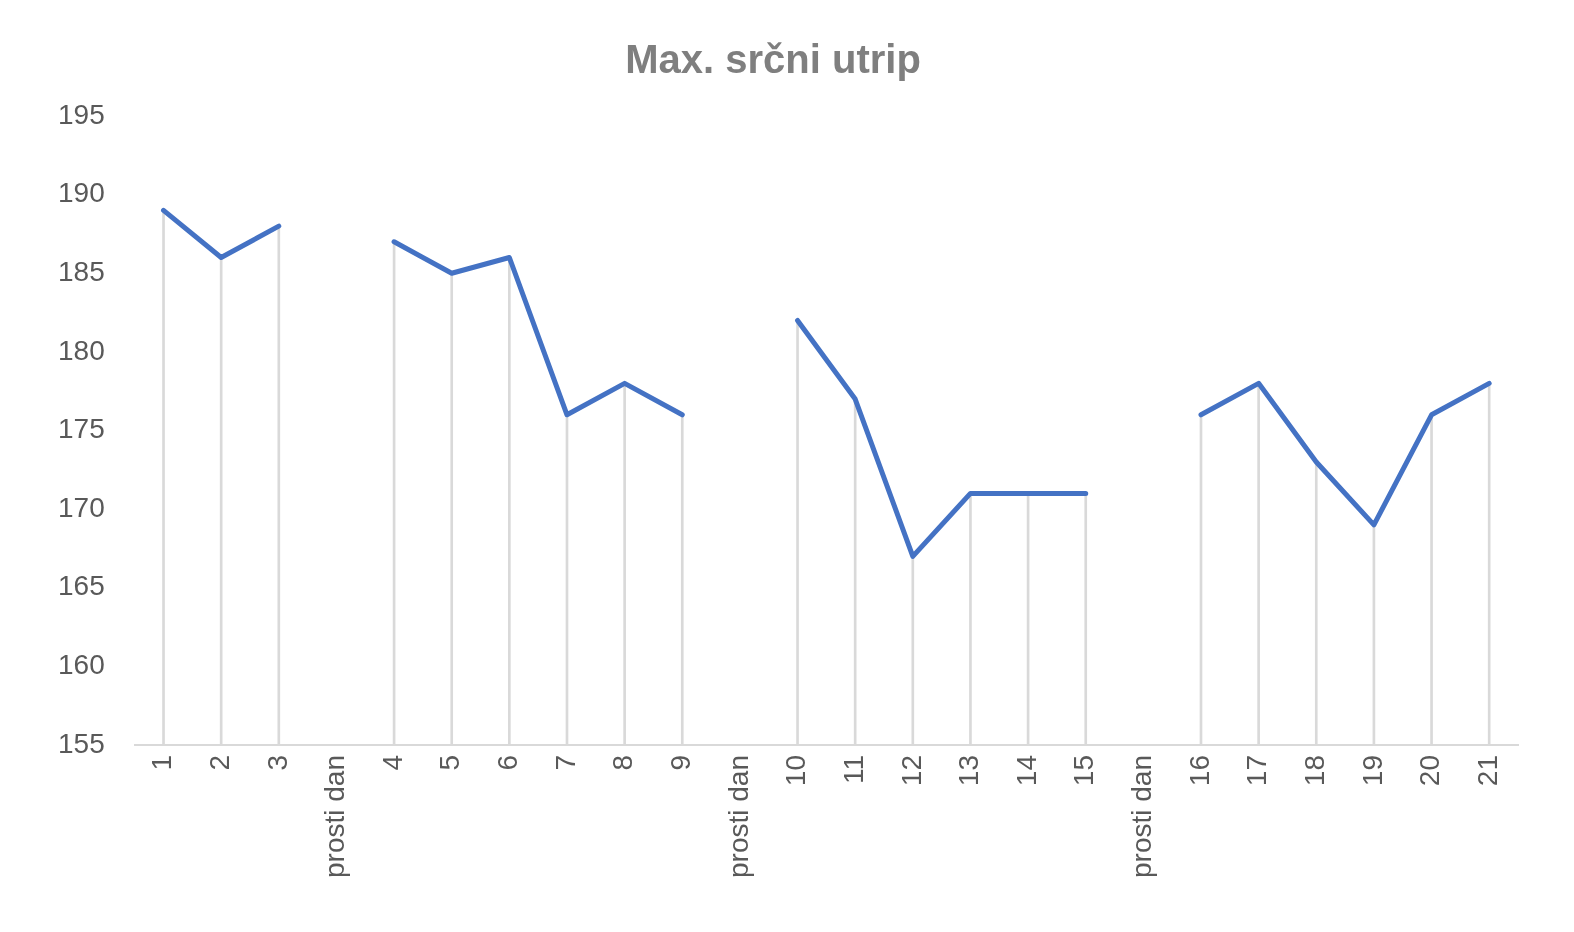 The image size is (1574, 932). What do you see at coordinates (911, 771) in the screenshot?
I see `x-tick-label: 12` at bounding box center [911, 771].